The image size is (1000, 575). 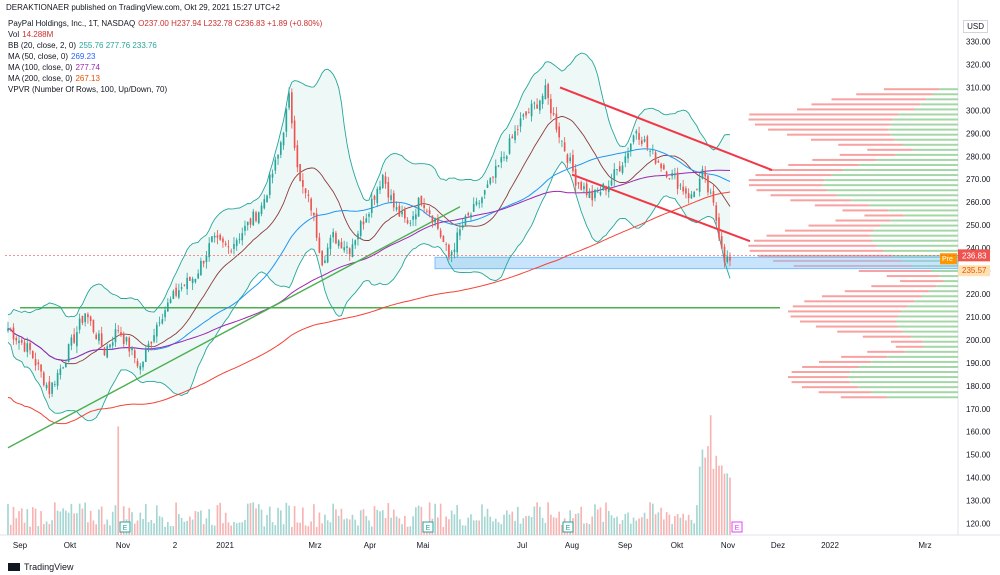 I want to click on earnings-marker: E, so click(x=428, y=527).